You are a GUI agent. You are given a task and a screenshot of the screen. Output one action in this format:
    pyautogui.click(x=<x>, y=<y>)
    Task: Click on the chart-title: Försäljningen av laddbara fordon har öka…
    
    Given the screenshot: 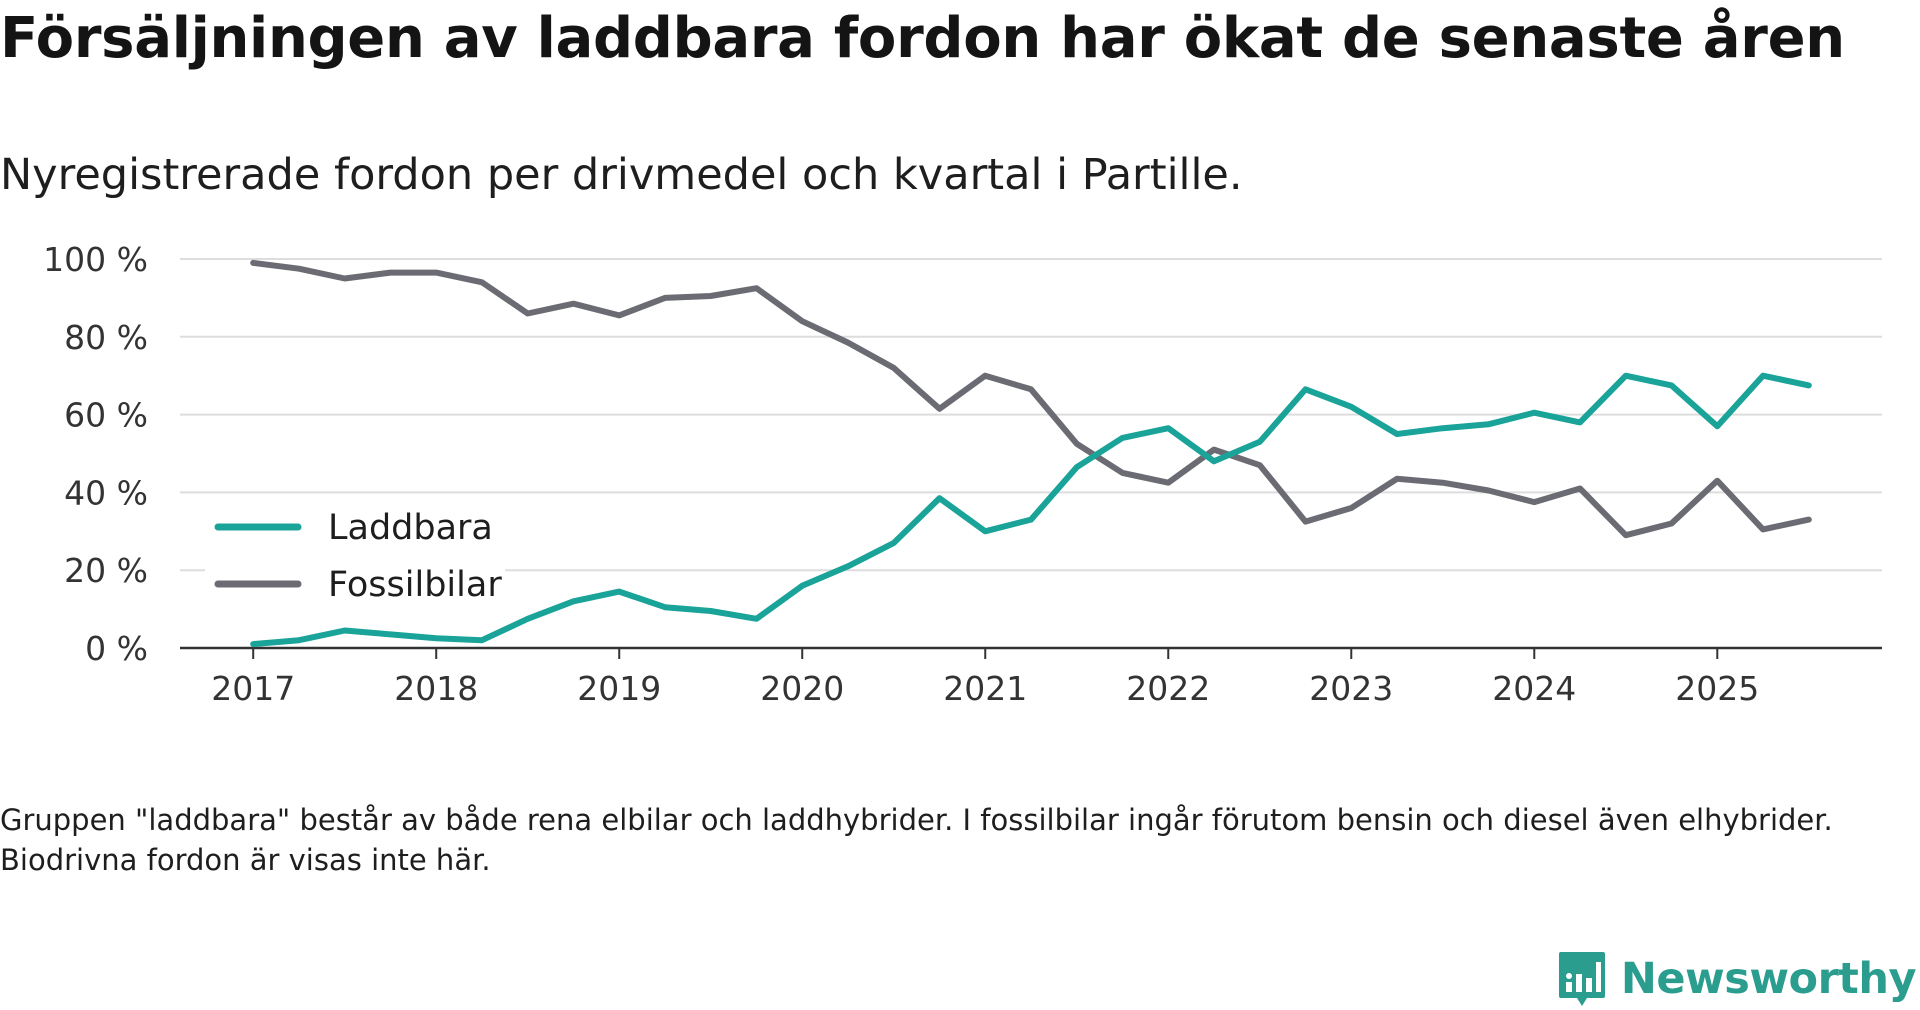 What is the action you would take?
    pyautogui.click(x=922, y=38)
    